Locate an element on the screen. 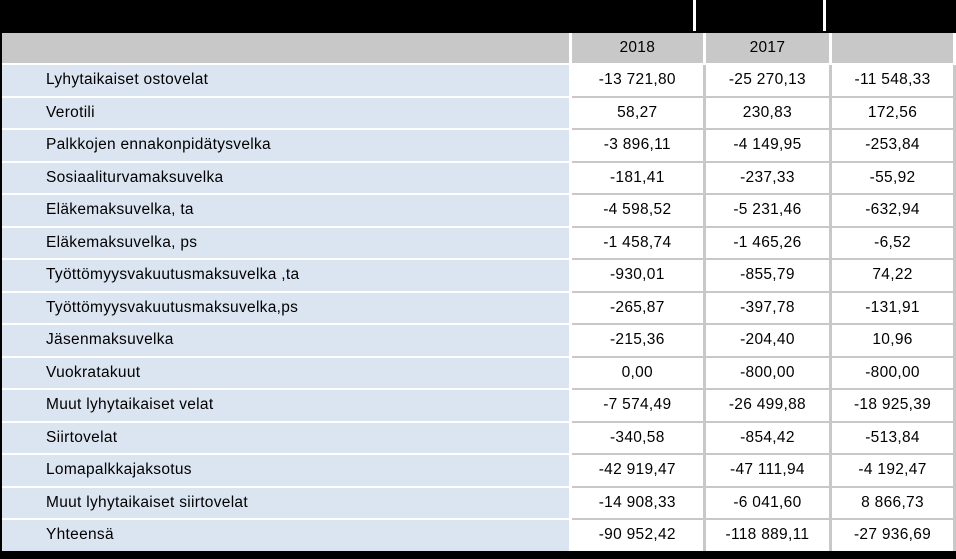 The width and height of the screenshot is (956, 559). value-2017: -26 499,88 is located at coordinates (769, 406).